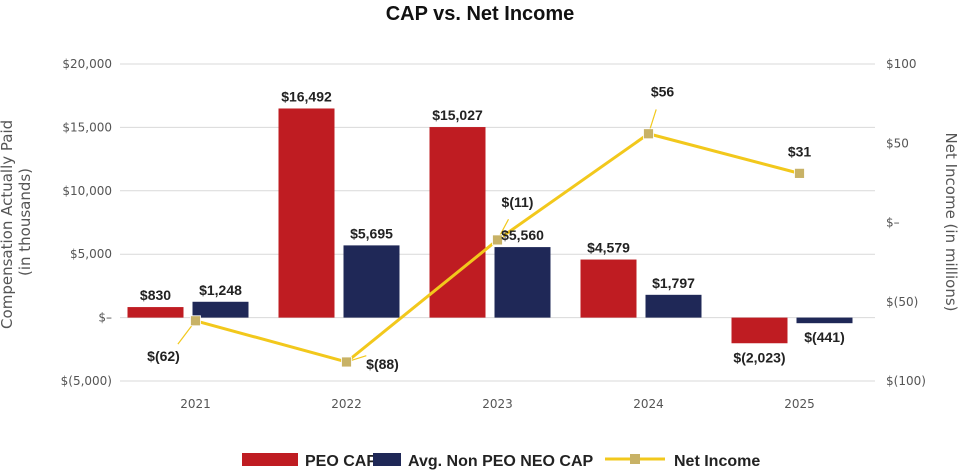 The image size is (960, 472). Describe the element at coordinates (270, 459) in the screenshot. I see `legend-swatch-peo-cap` at that location.